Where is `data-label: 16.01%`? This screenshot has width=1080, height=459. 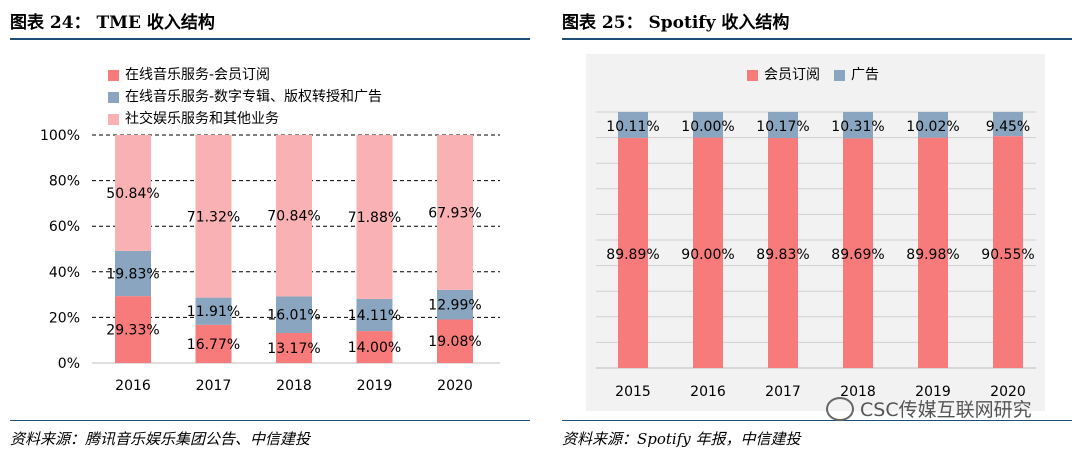 data-label: 16.01% is located at coordinates (293, 316).